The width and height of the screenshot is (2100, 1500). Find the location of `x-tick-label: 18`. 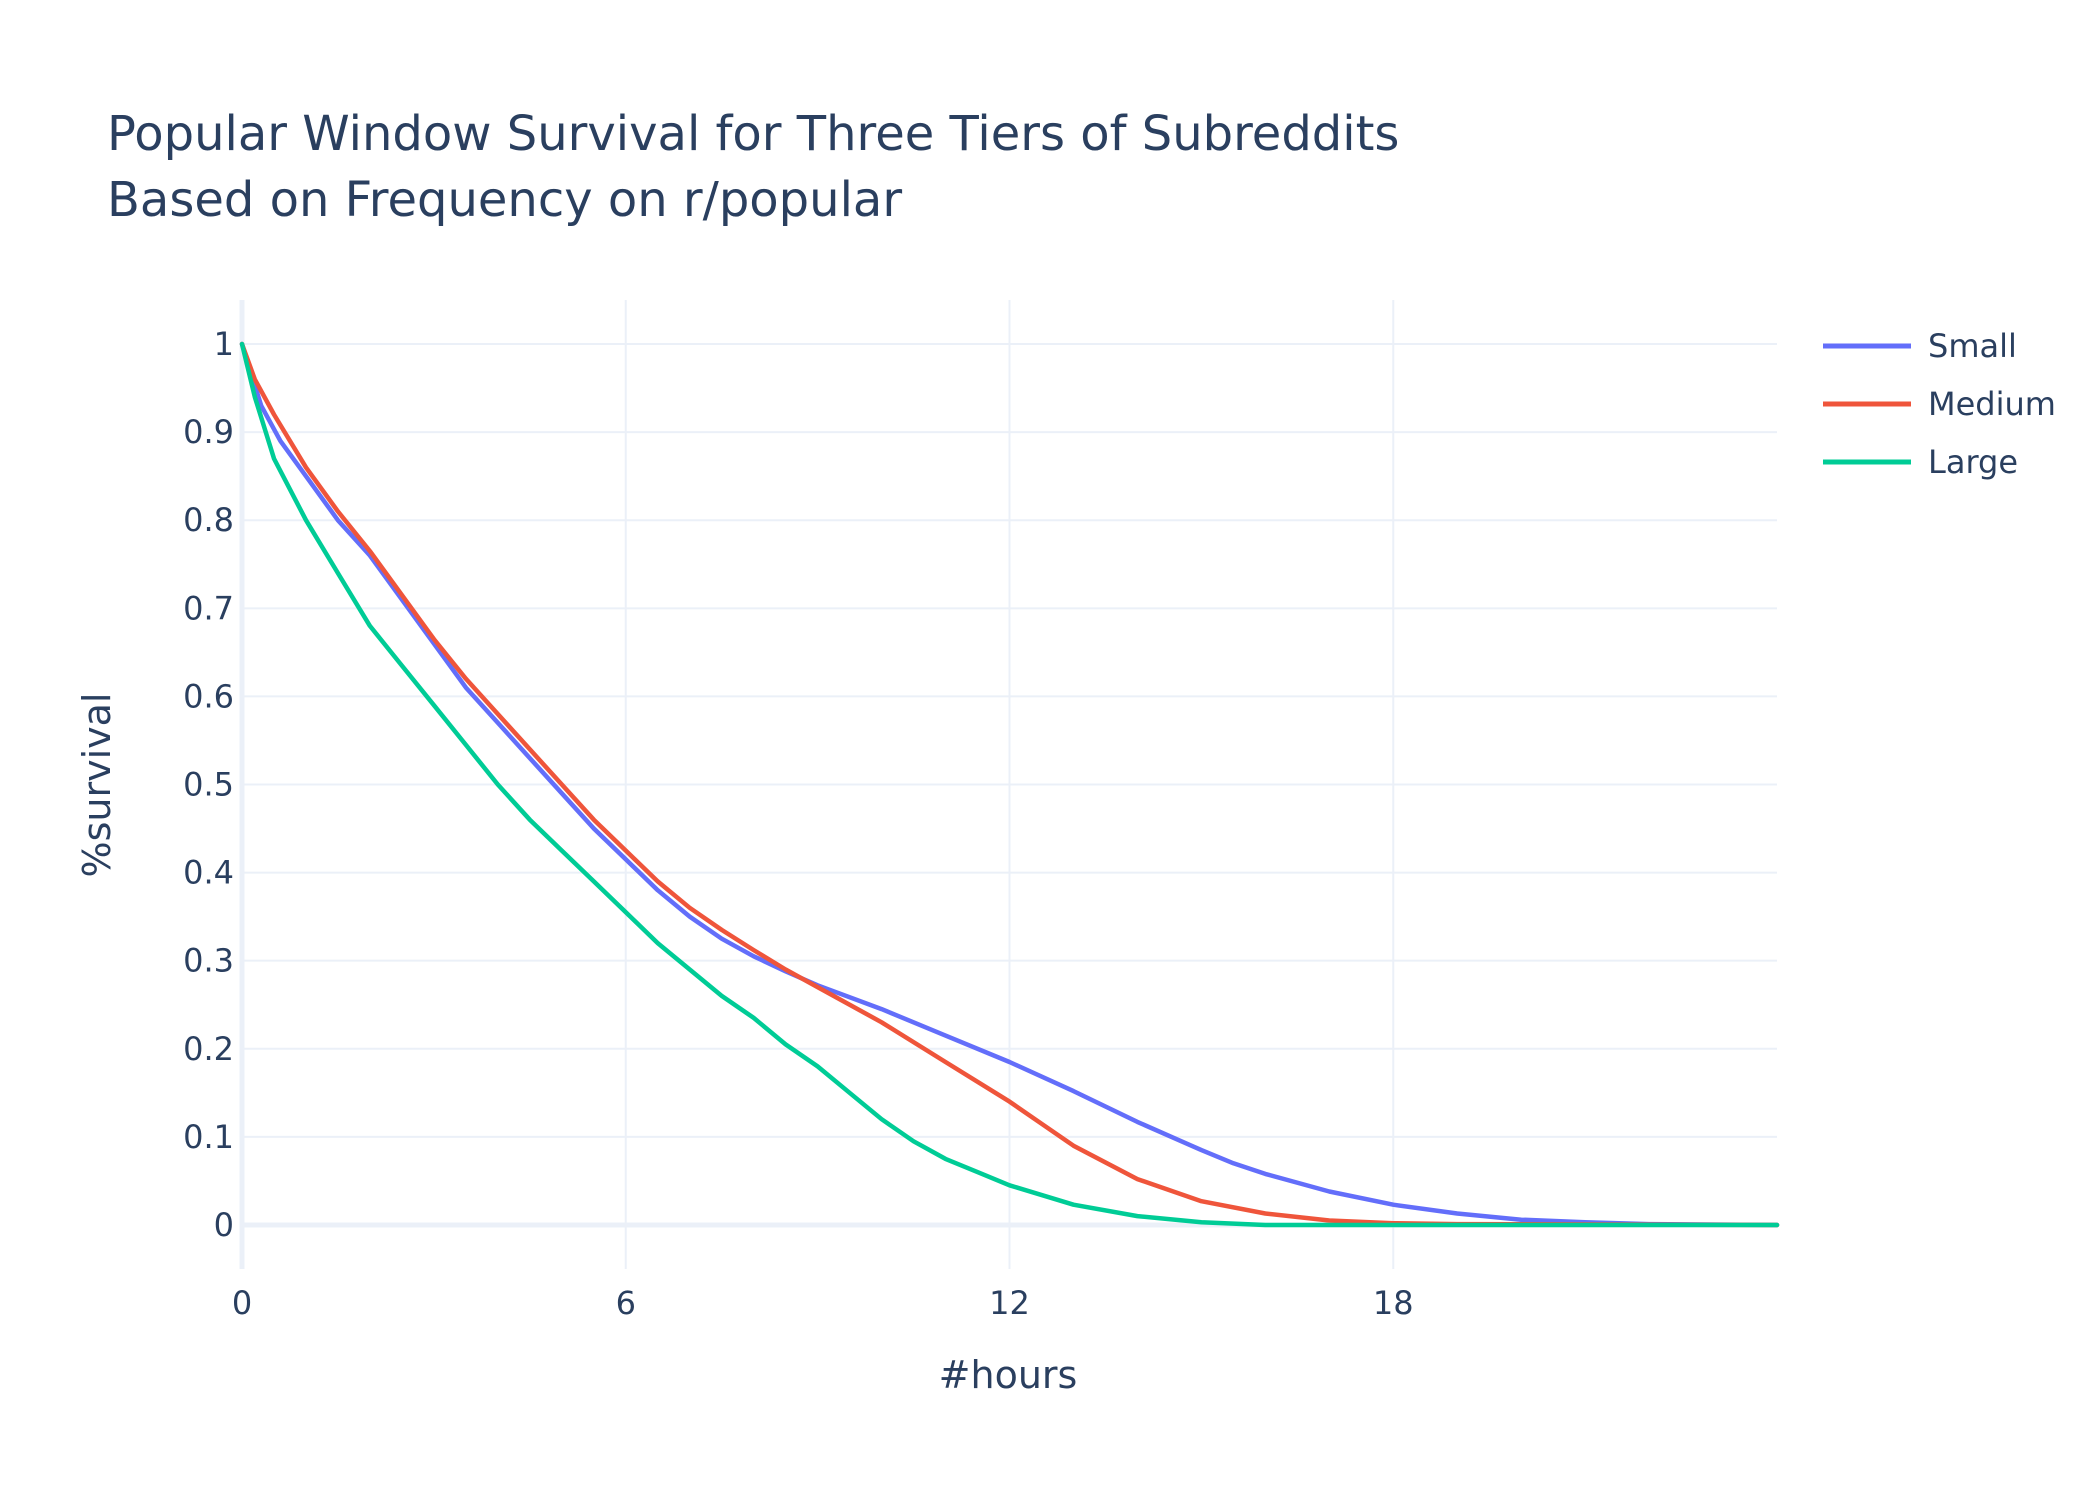

x-tick-label: 18 is located at coordinates (1393, 1303).